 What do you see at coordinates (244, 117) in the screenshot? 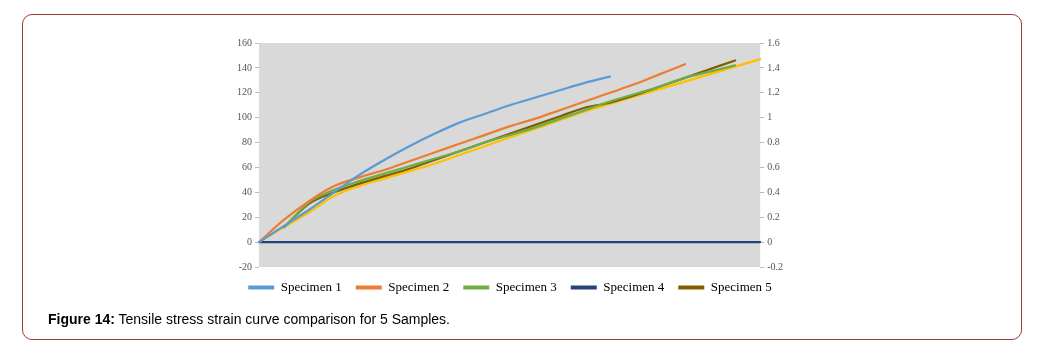
I see `y-tick-label: 100` at bounding box center [244, 117].